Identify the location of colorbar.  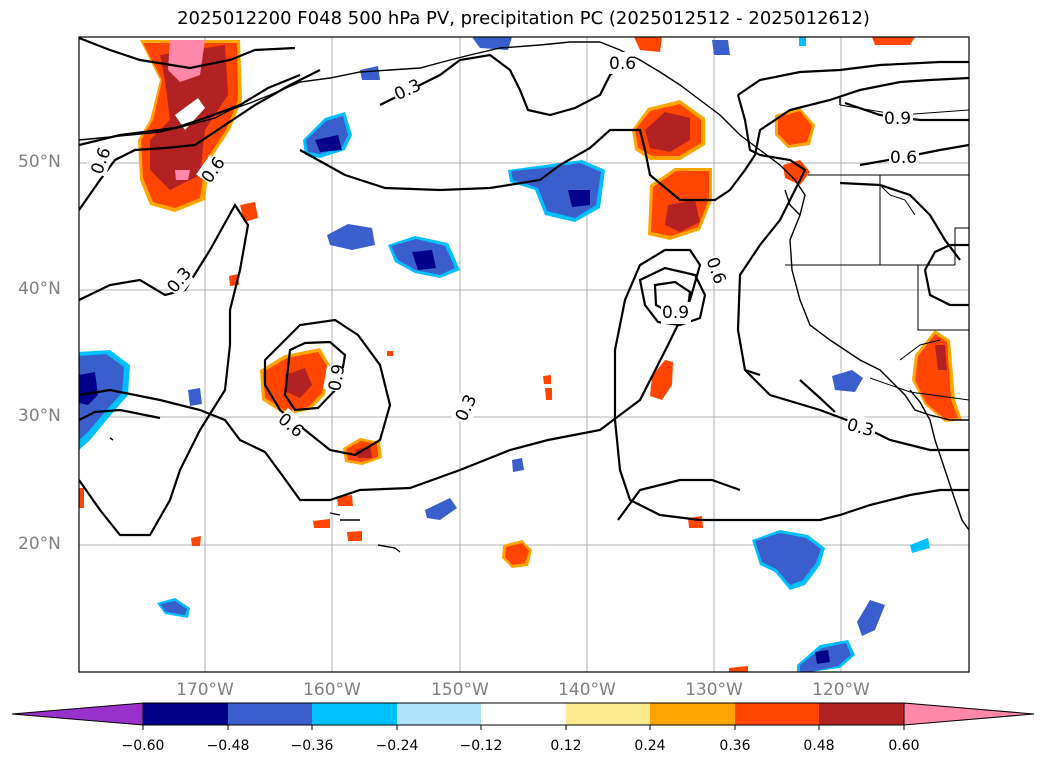
(523, 716).